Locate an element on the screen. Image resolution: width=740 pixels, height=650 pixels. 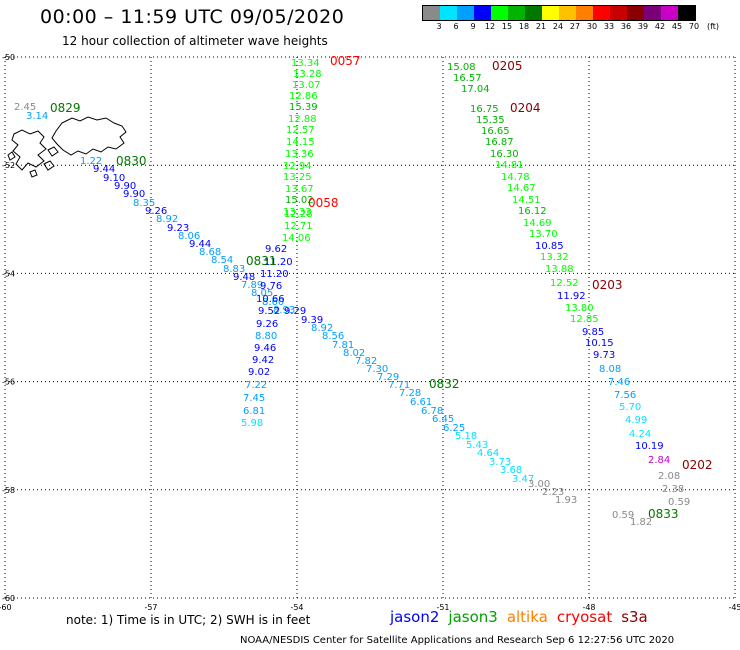
wave-height-label: 3.00 is located at coordinates (539, 484).